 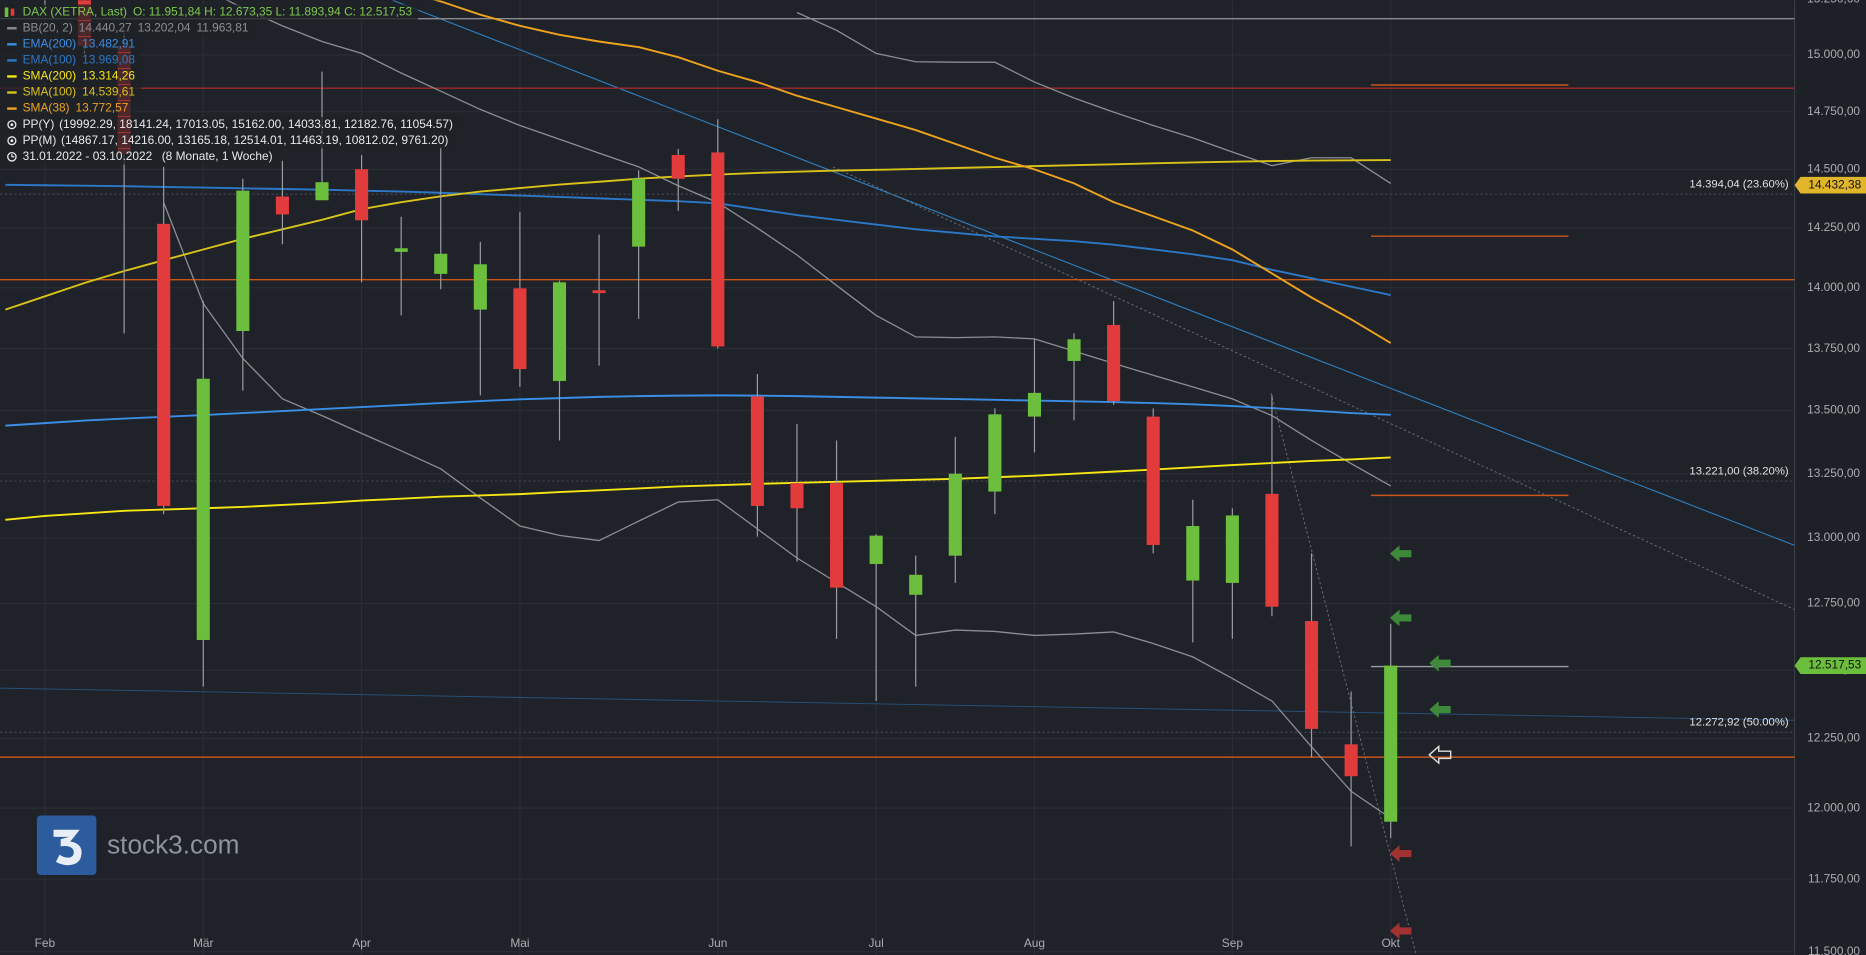 I want to click on x-tick-label: Jul, so click(x=876, y=943).